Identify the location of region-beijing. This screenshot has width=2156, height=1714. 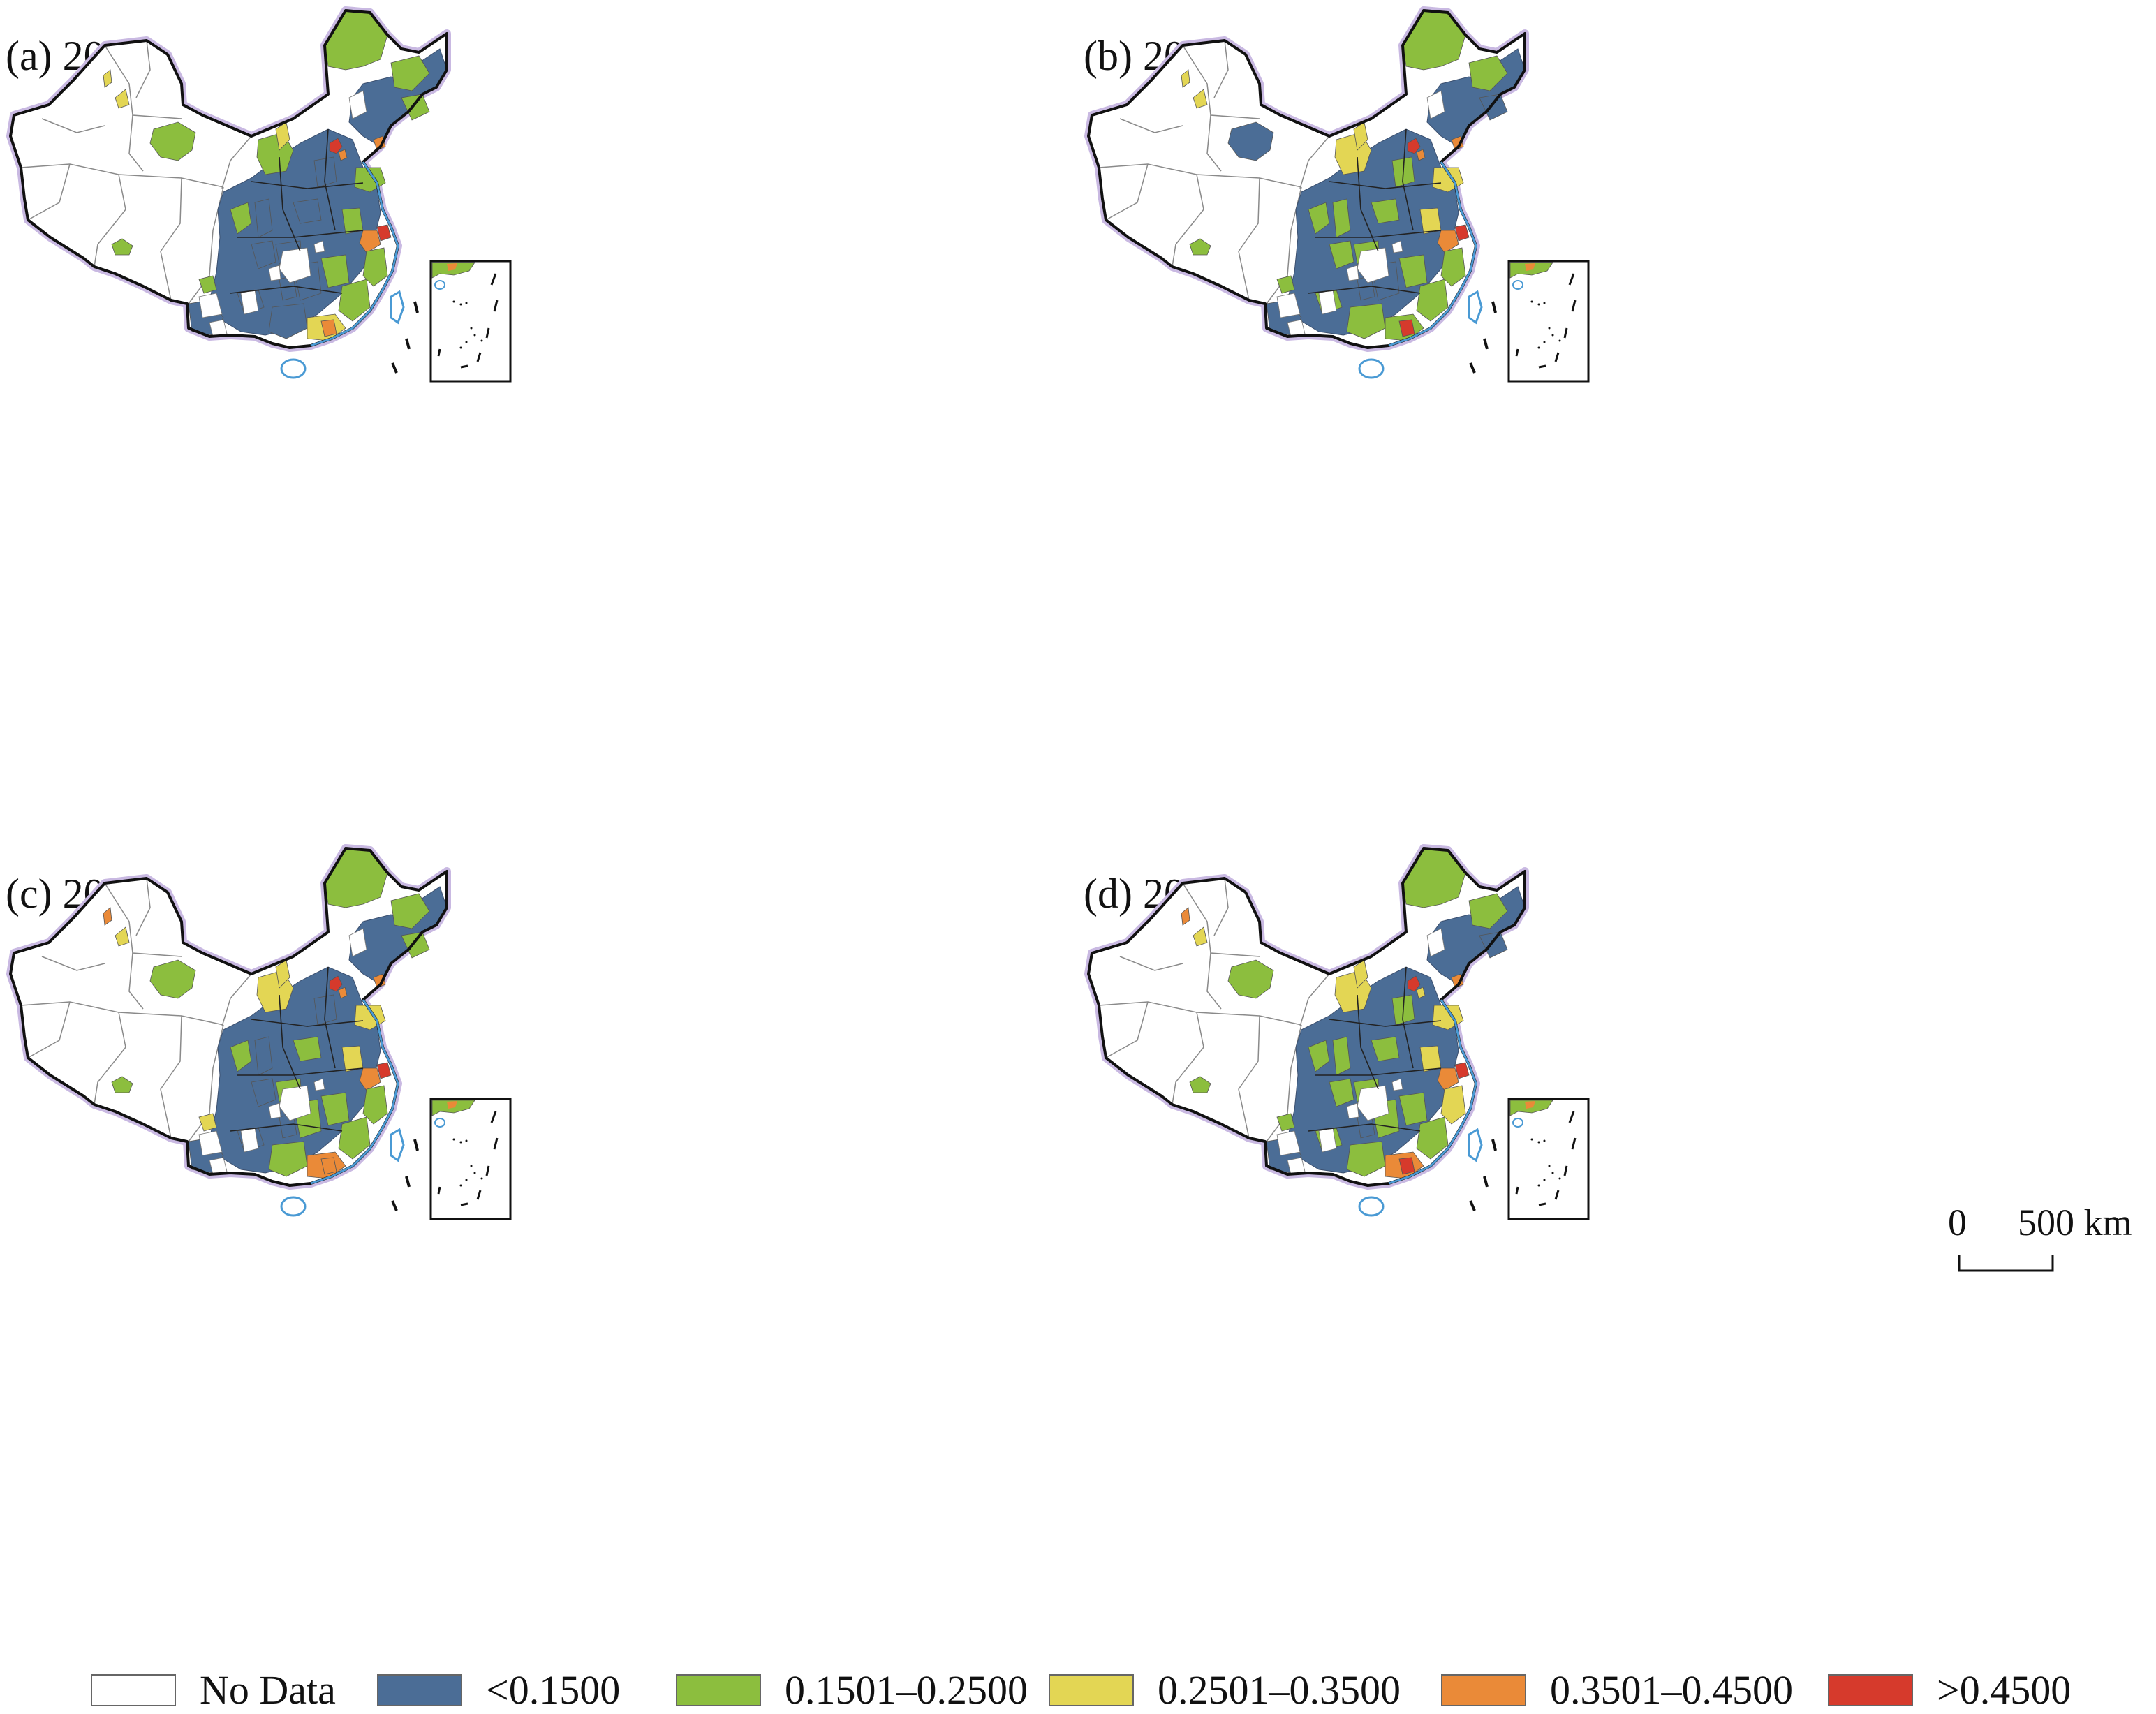
(336, 983).